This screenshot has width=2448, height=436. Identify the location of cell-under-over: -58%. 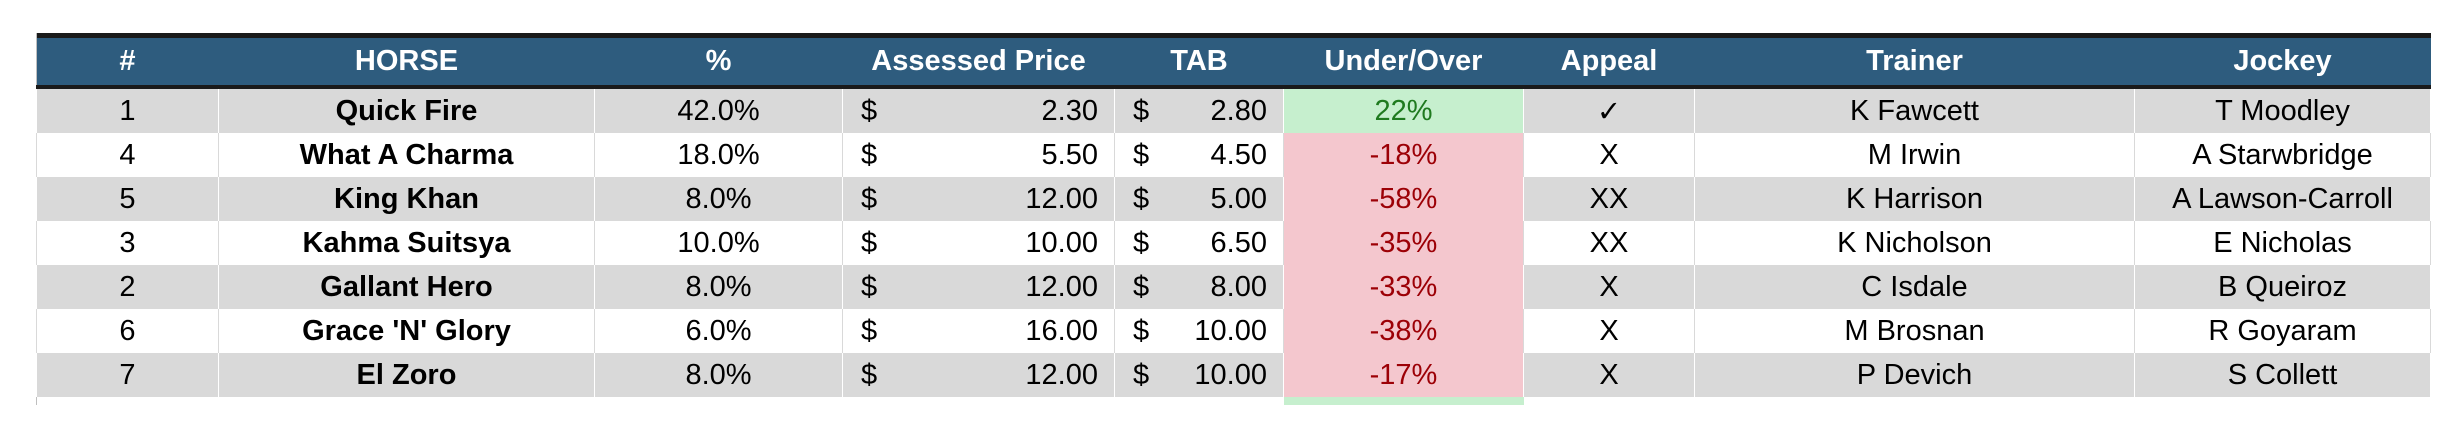
(1403, 199).